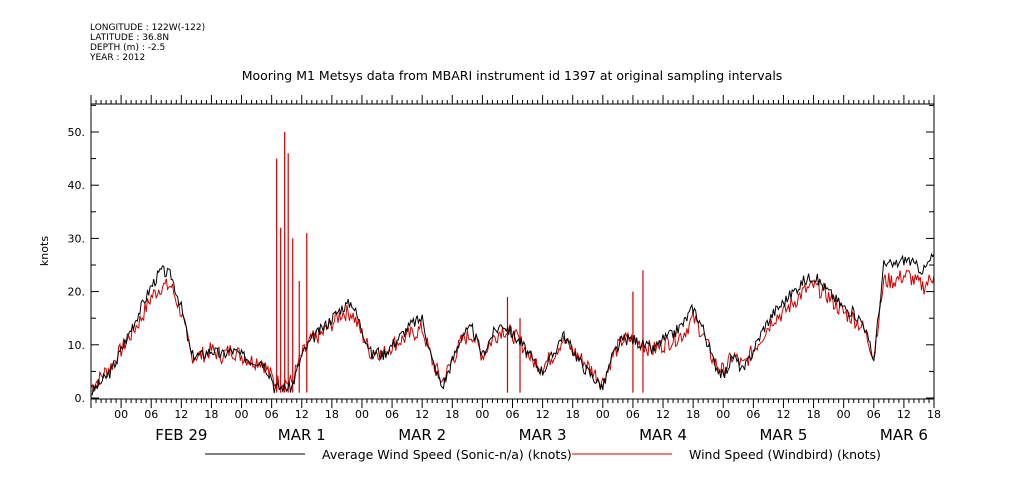  What do you see at coordinates (44, 251) in the screenshot?
I see `y-axis-label: knots` at bounding box center [44, 251].